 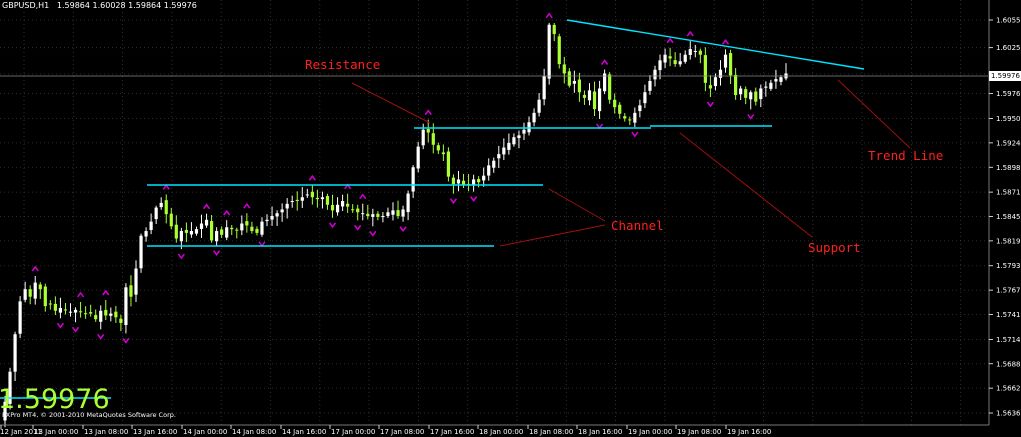 What do you see at coordinates (1008, 168) in the screenshot?
I see `y-tick-label: 1.58980` at bounding box center [1008, 168].